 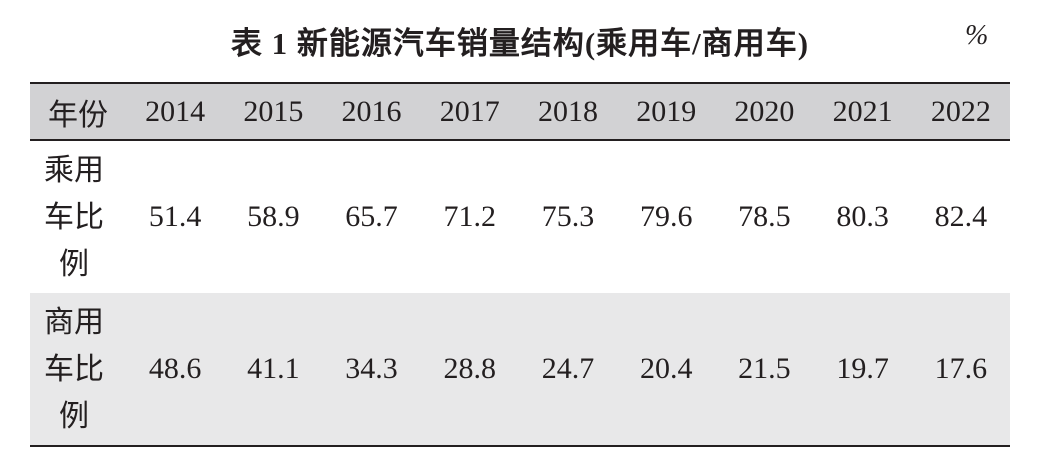 What do you see at coordinates (371, 111) in the screenshot?
I see `column-header: 2016` at bounding box center [371, 111].